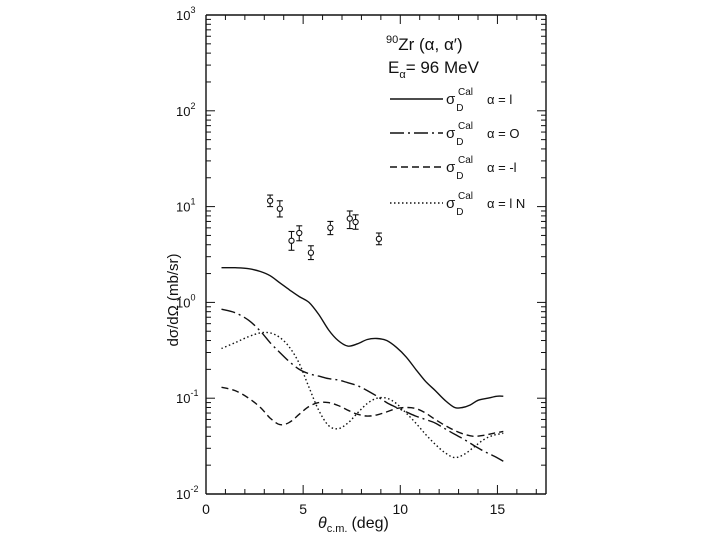  I want to click on theory-curves, so click(362, 364).